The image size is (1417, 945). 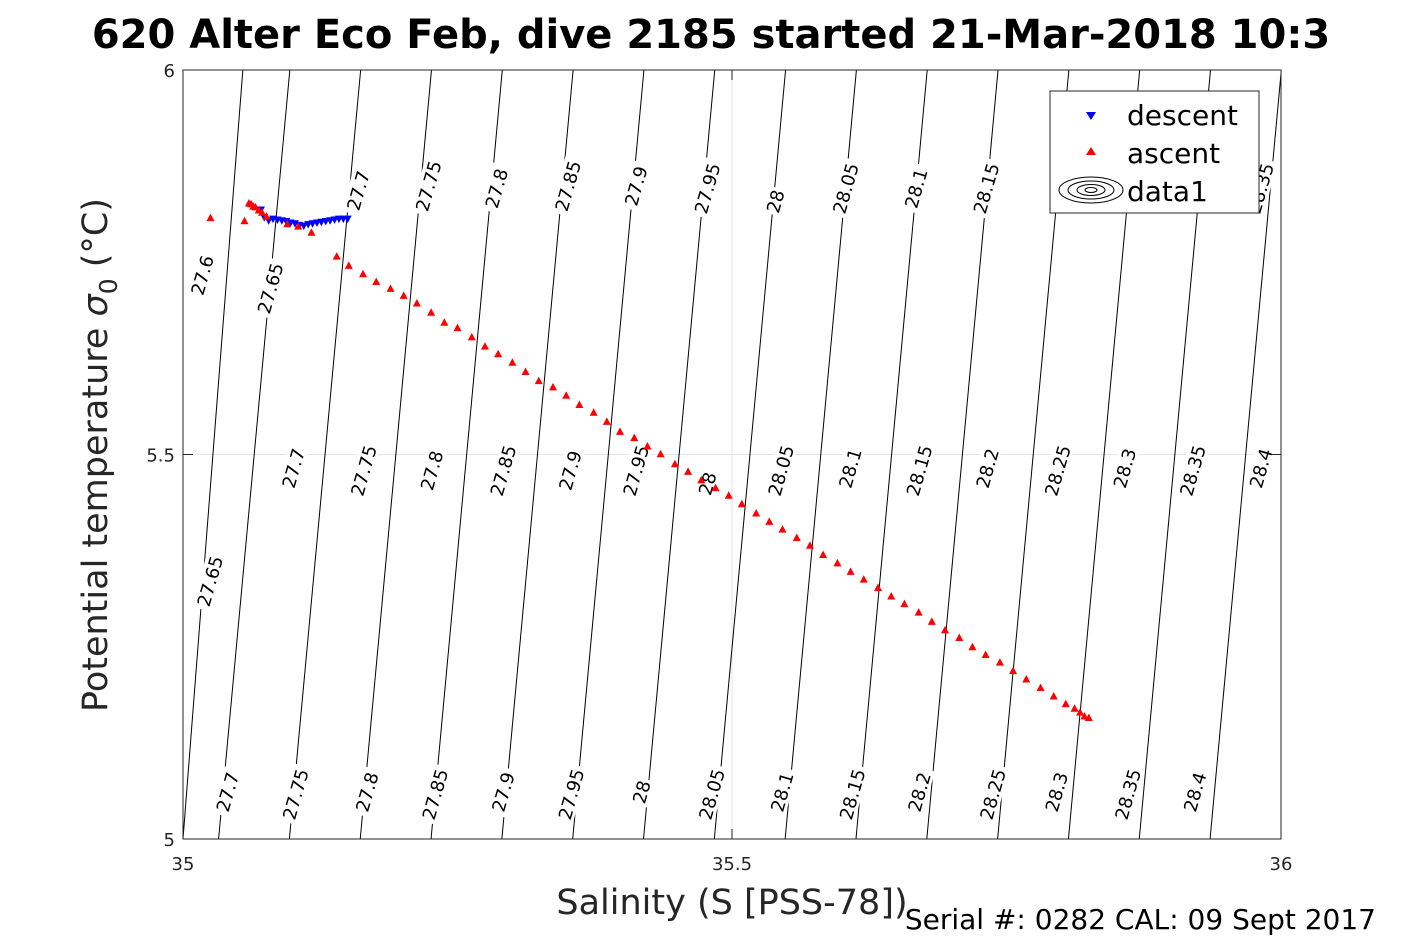 What do you see at coordinates (254, 454) in the screenshot?
I see `contour-line-27.65` at bounding box center [254, 454].